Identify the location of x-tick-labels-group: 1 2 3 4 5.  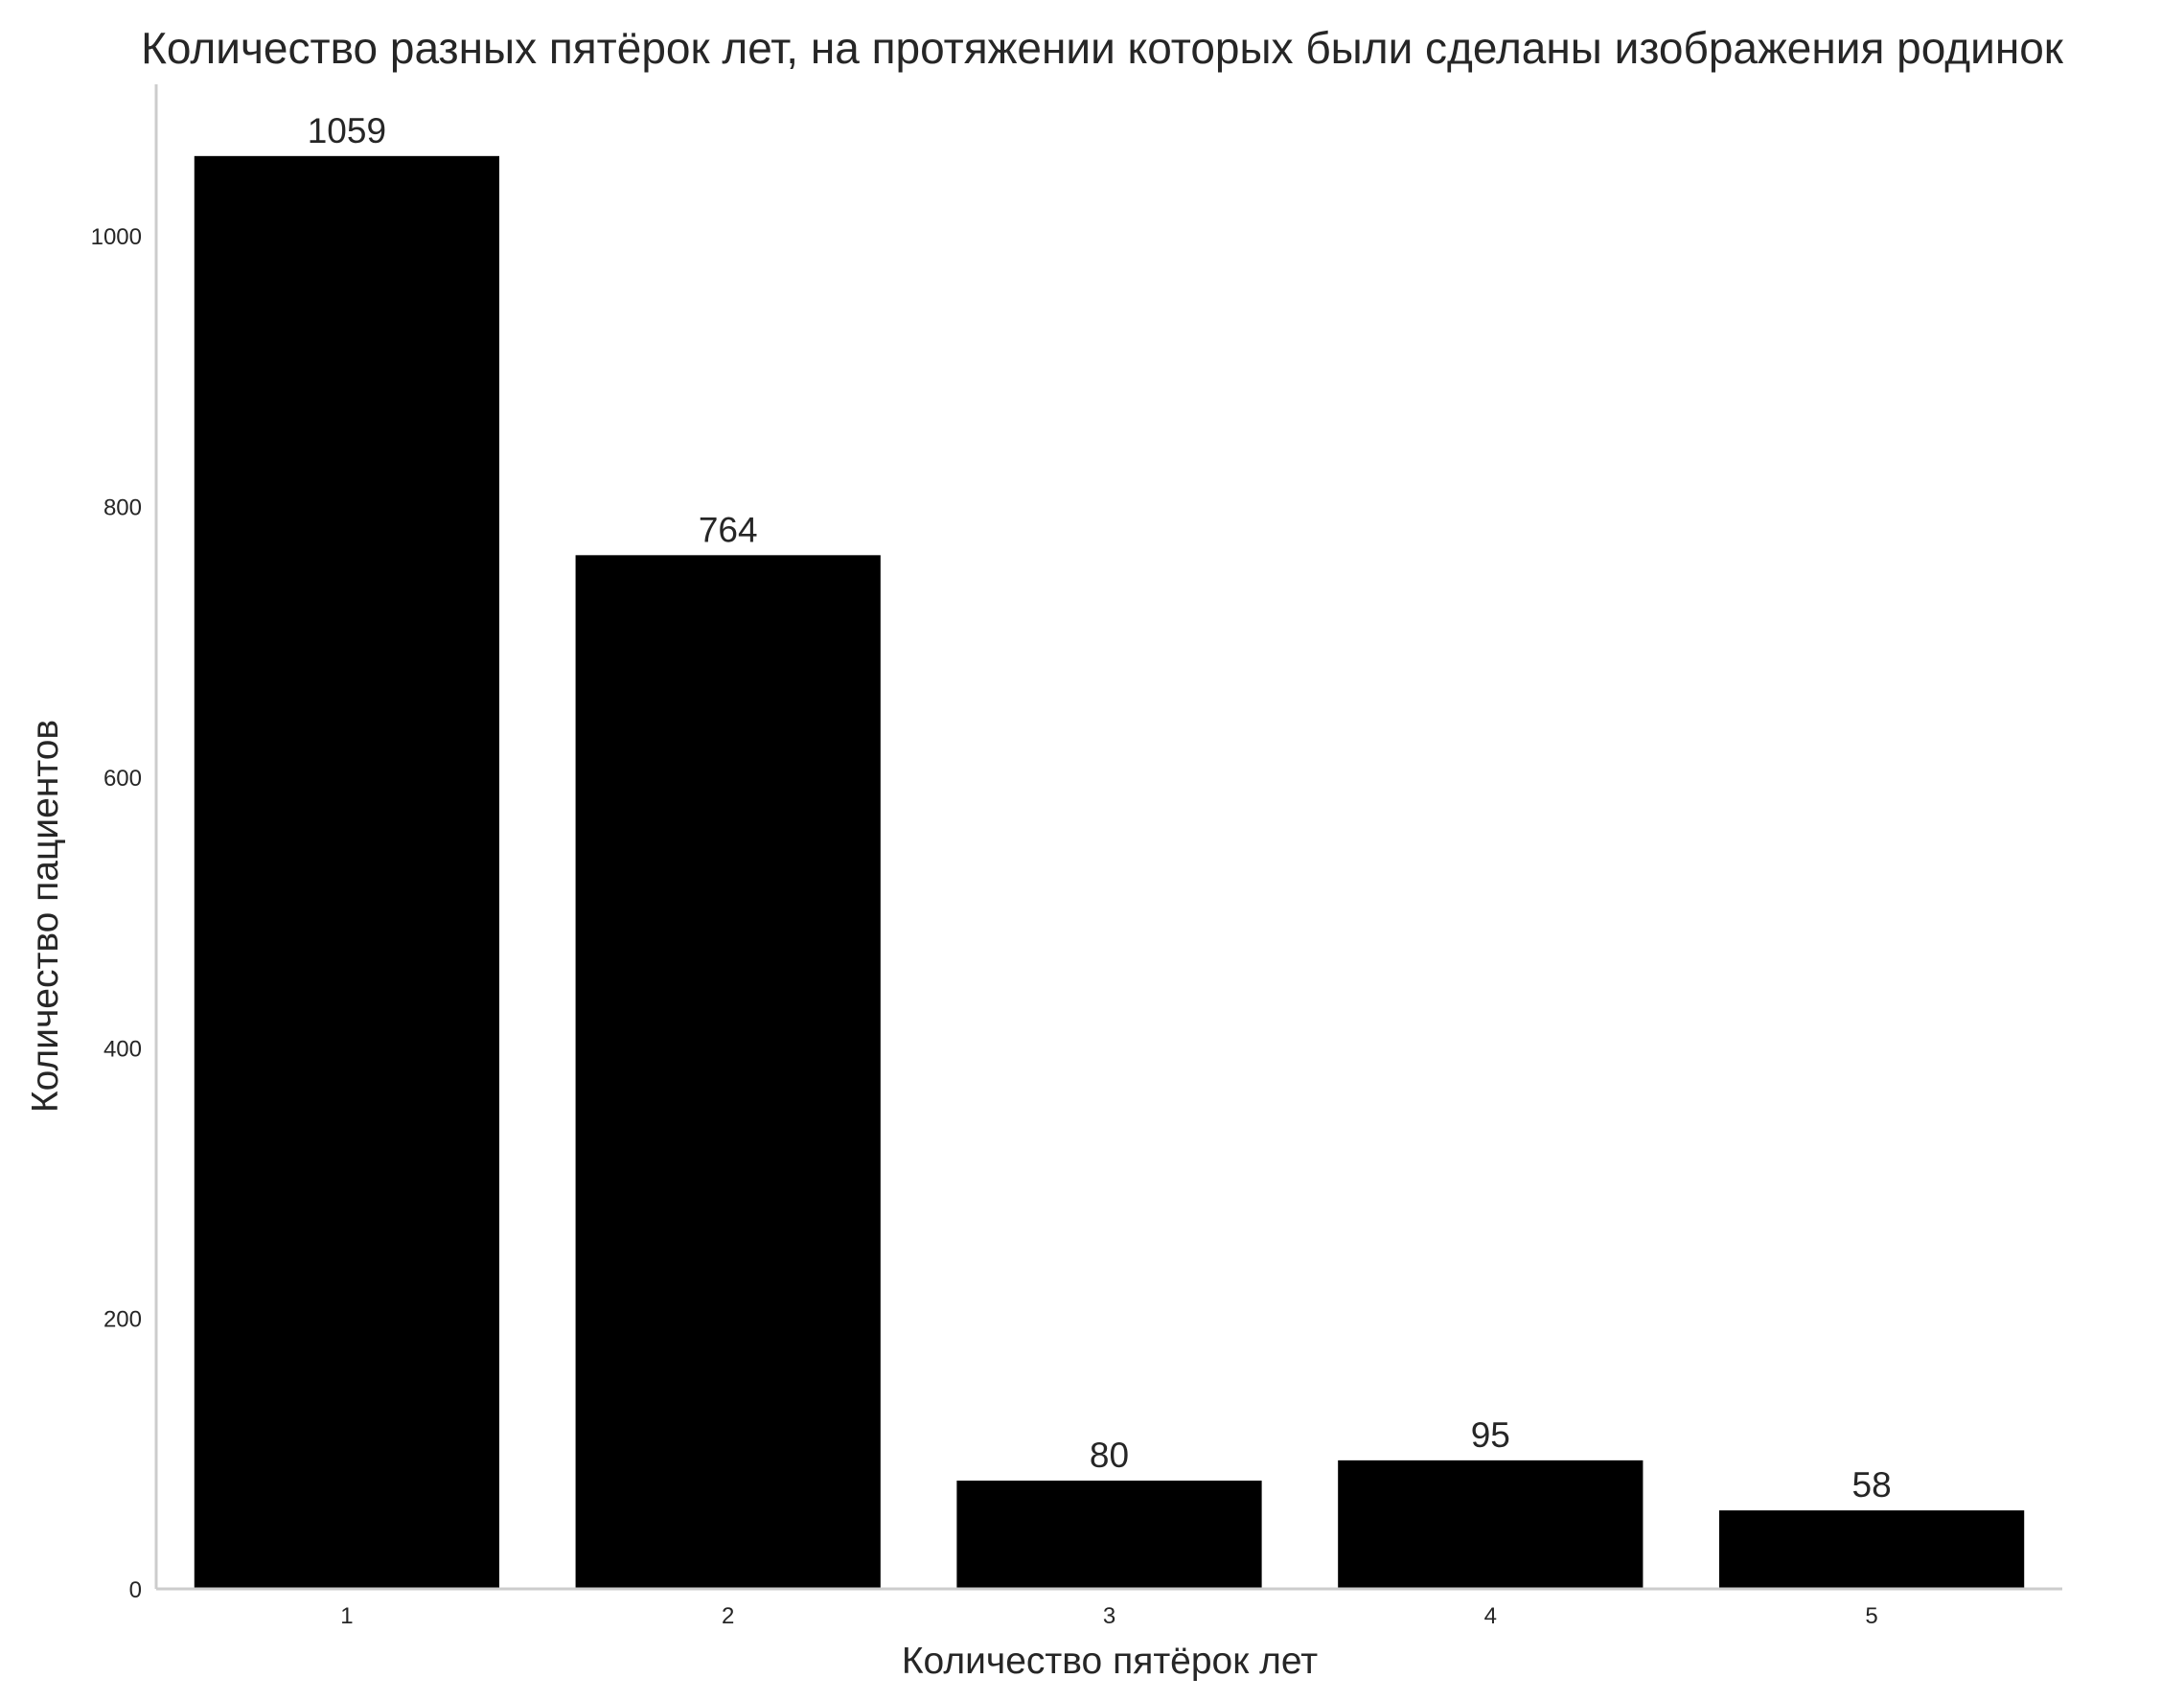
(1109, 1616).